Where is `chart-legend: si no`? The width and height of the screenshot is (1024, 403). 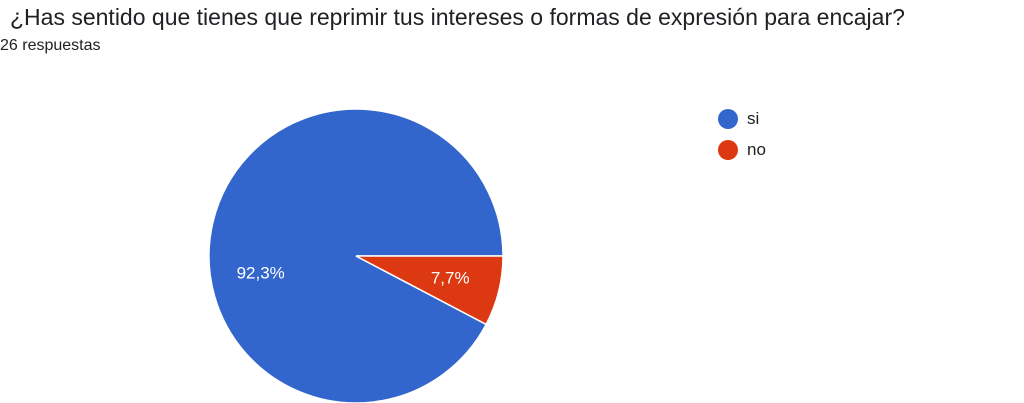 chart-legend: si no is located at coordinates (742, 139).